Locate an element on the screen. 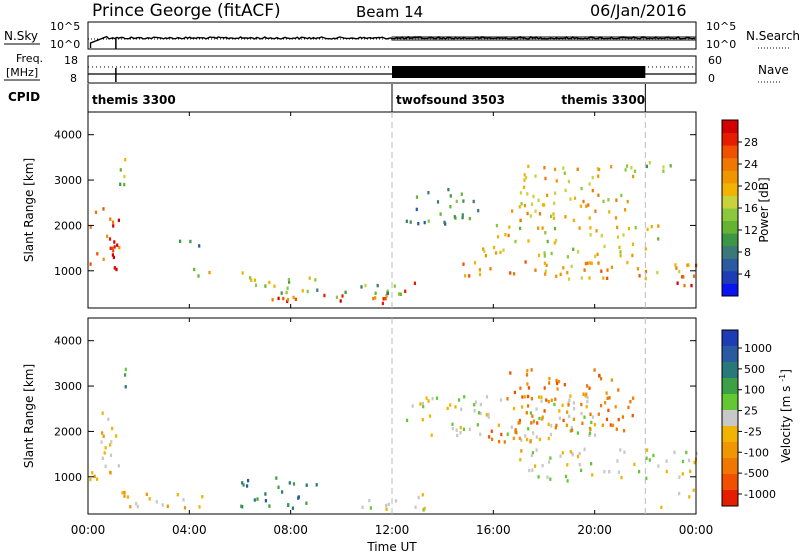 This screenshot has width=800, height=554. time-tick-label: 04:00 is located at coordinates (189, 530).